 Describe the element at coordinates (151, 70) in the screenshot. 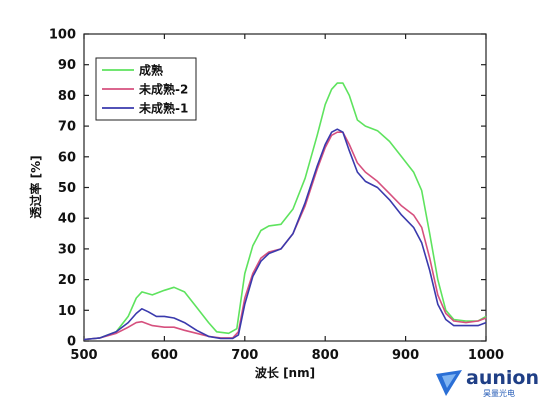

I see `legend-label: 成熟` at that location.